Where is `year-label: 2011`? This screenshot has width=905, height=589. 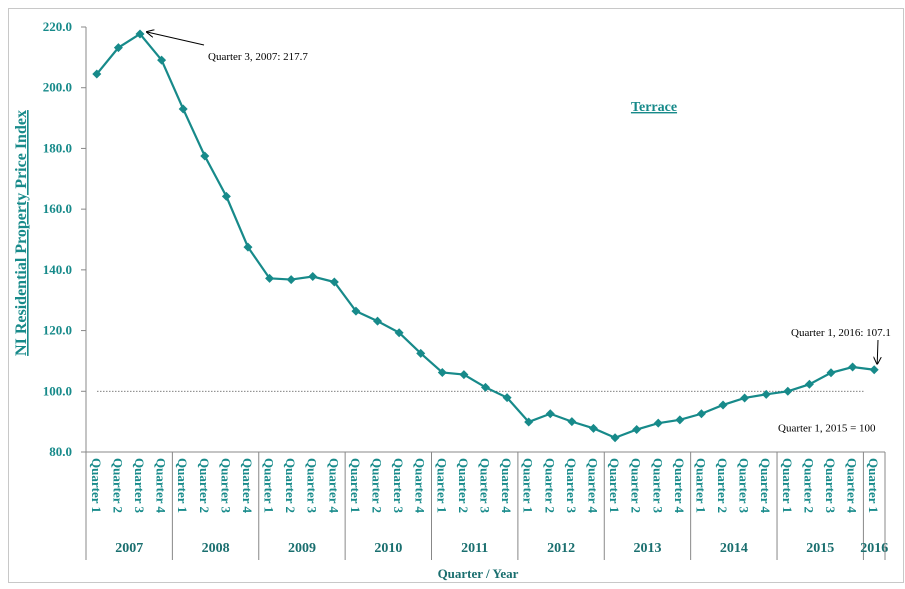
year-label: 2011 is located at coordinates (474, 548).